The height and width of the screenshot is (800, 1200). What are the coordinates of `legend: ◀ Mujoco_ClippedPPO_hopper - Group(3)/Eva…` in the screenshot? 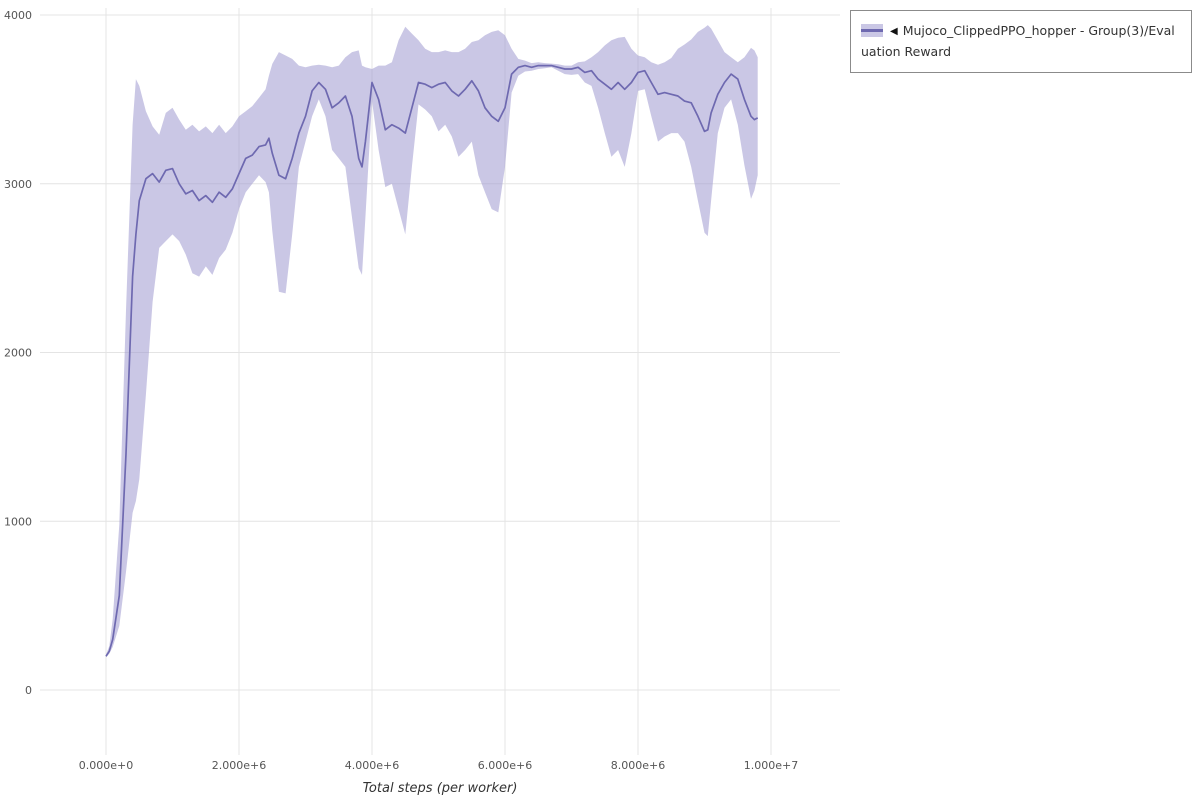 It's located at (1021, 41).